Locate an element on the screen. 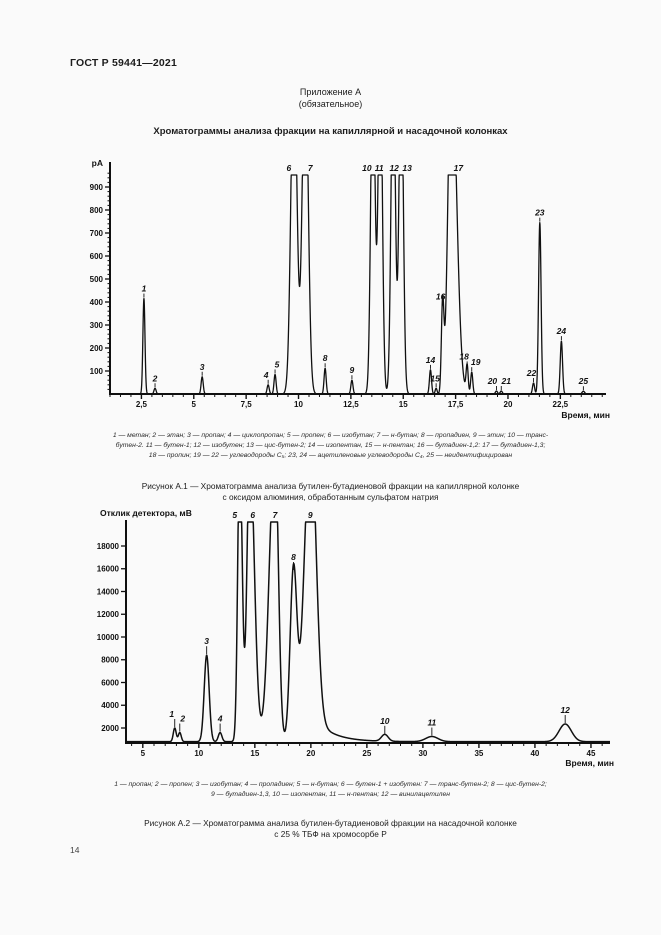 The image size is (661, 935). standard-reference: ГОСТ Р 59441—2021 is located at coordinates (124, 63).